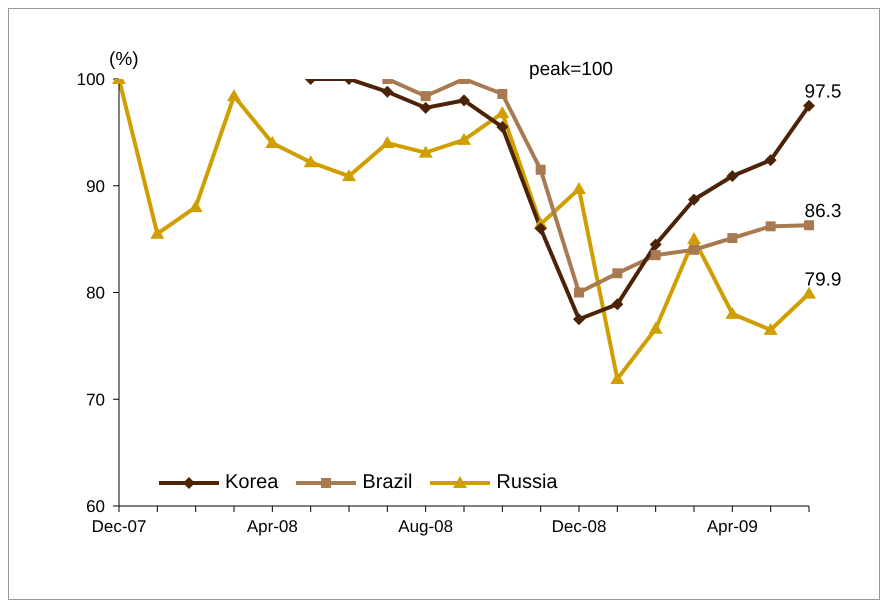 The height and width of the screenshot is (609, 887). I want to click on x-tick-label: Dec-07, so click(119, 526).